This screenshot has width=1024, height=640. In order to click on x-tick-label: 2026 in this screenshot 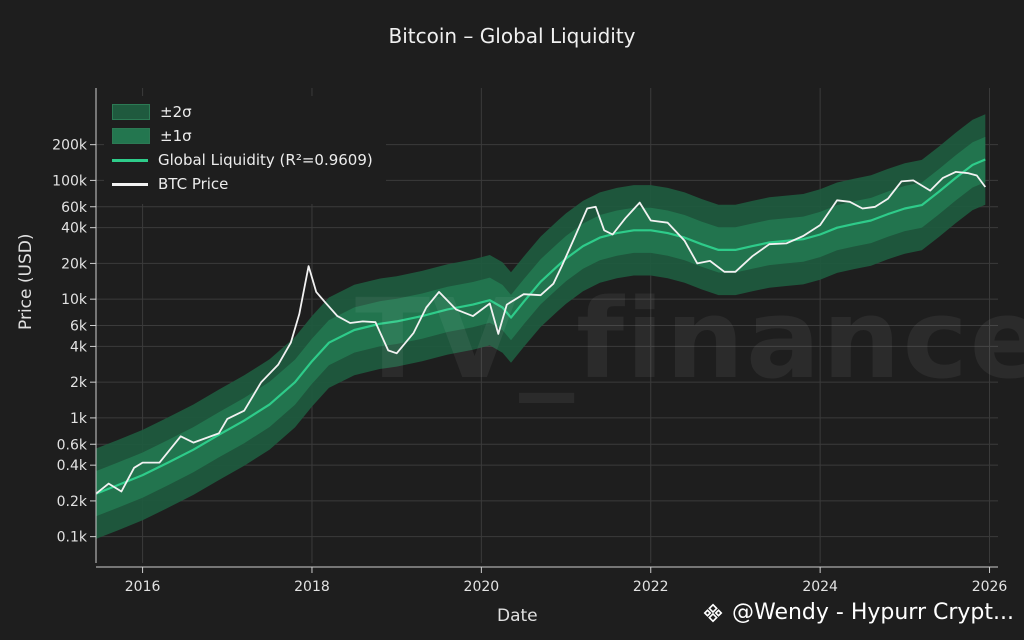, I will do `click(990, 587)`.